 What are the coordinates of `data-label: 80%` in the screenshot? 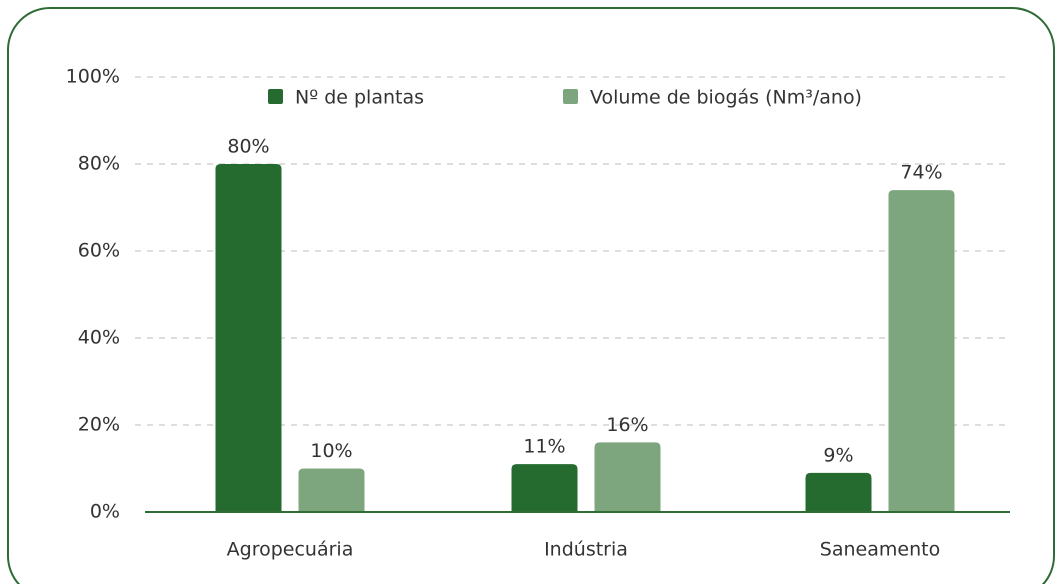 It's located at (248, 147).